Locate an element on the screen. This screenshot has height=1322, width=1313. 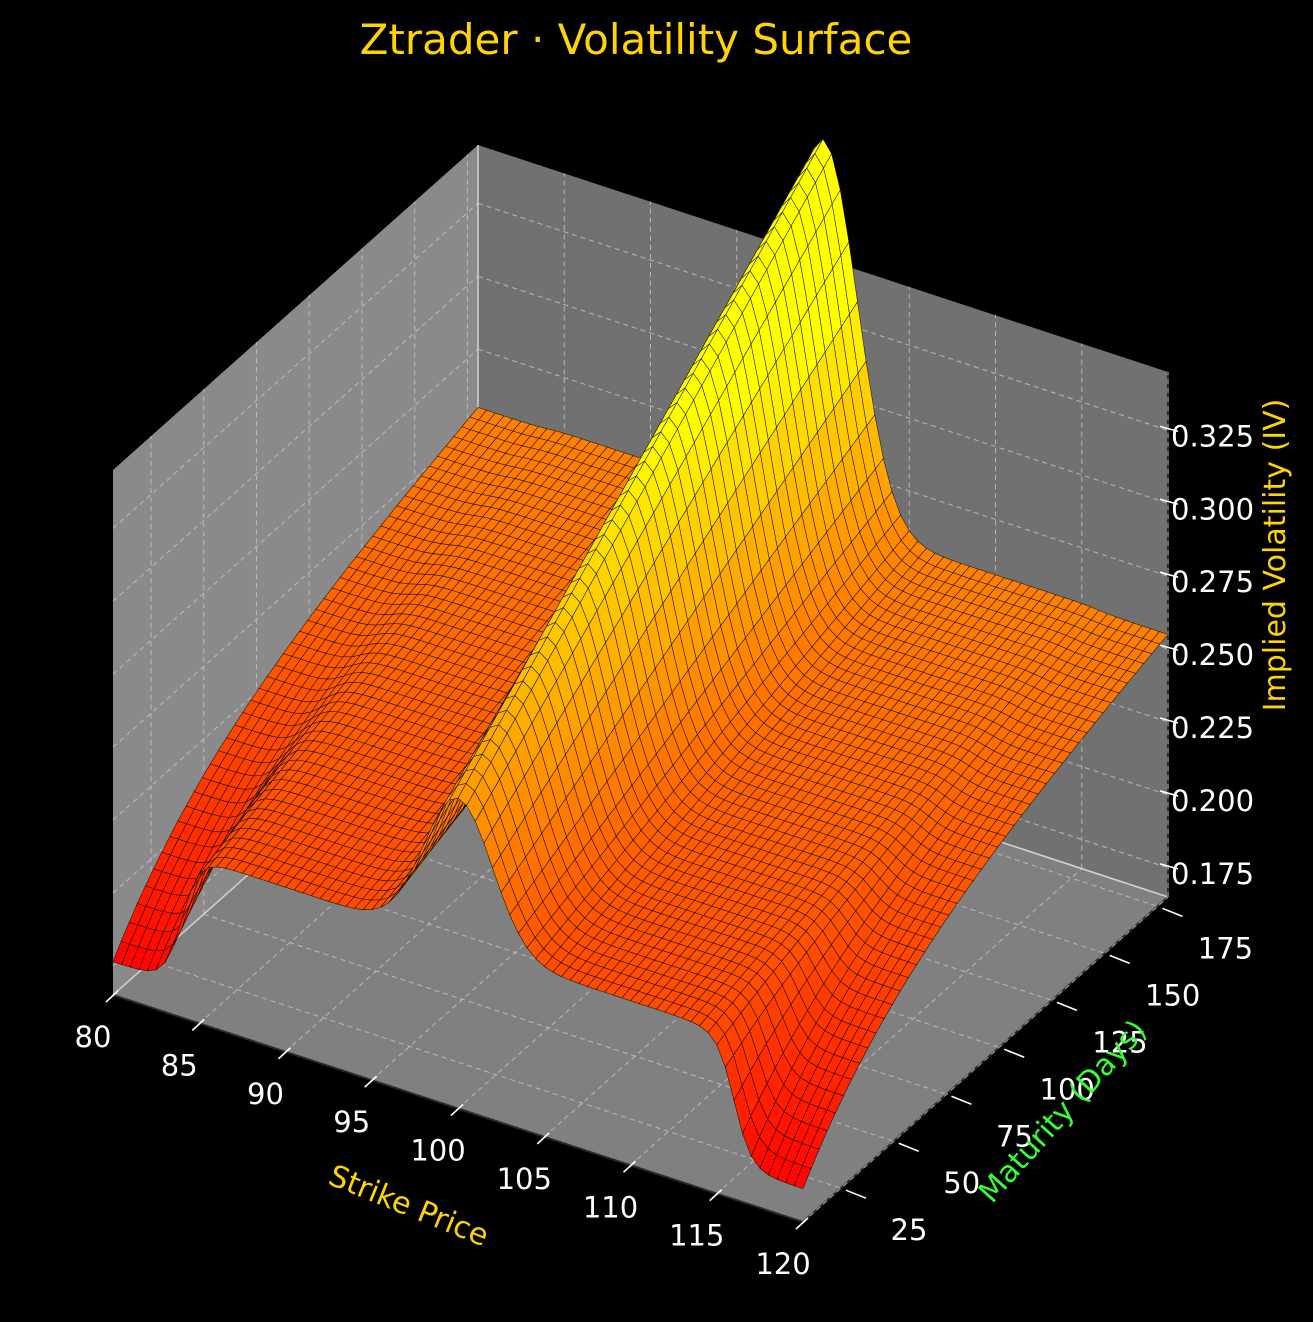
x-tick-label: 115 is located at coordinates (696, 1236).